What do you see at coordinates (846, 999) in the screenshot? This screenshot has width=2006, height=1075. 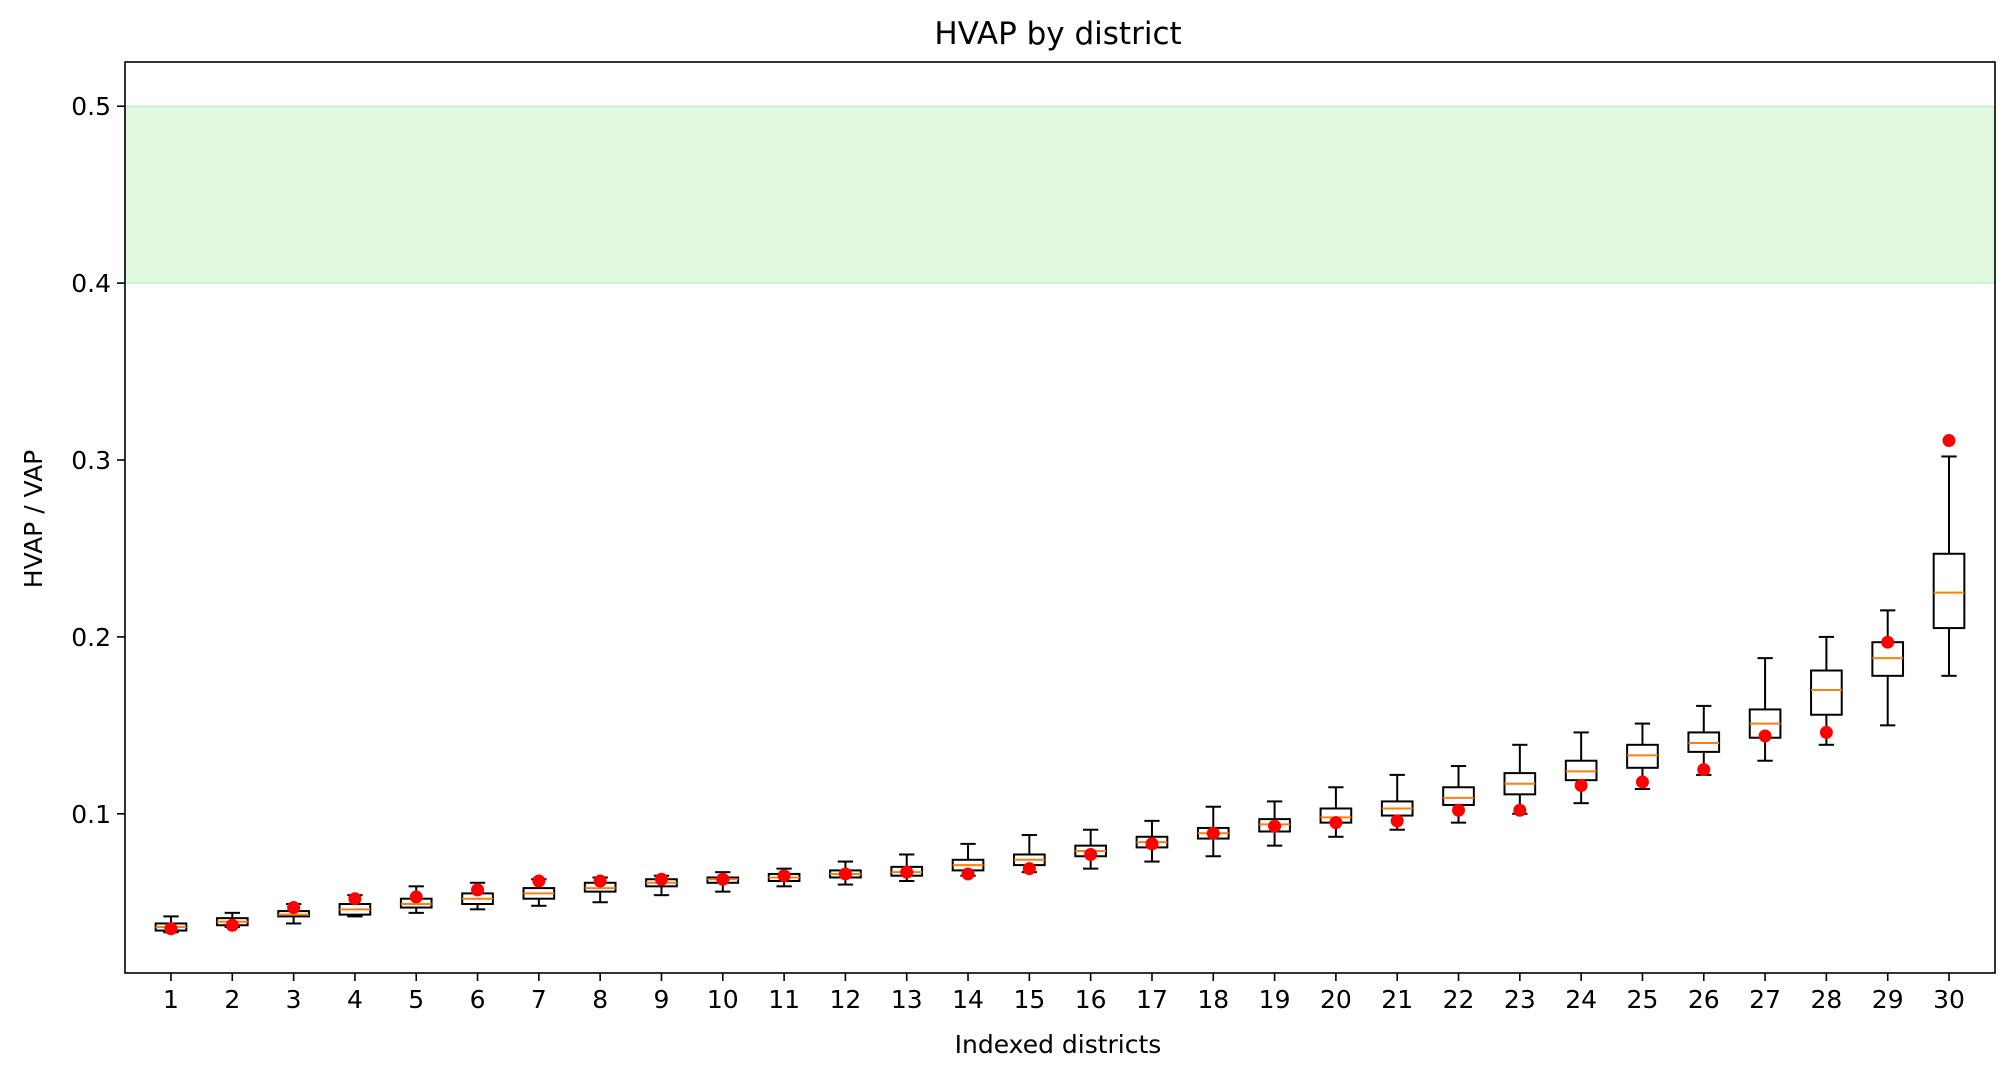 I see `x-tick-label: 12` at bounding box center [846, 999].